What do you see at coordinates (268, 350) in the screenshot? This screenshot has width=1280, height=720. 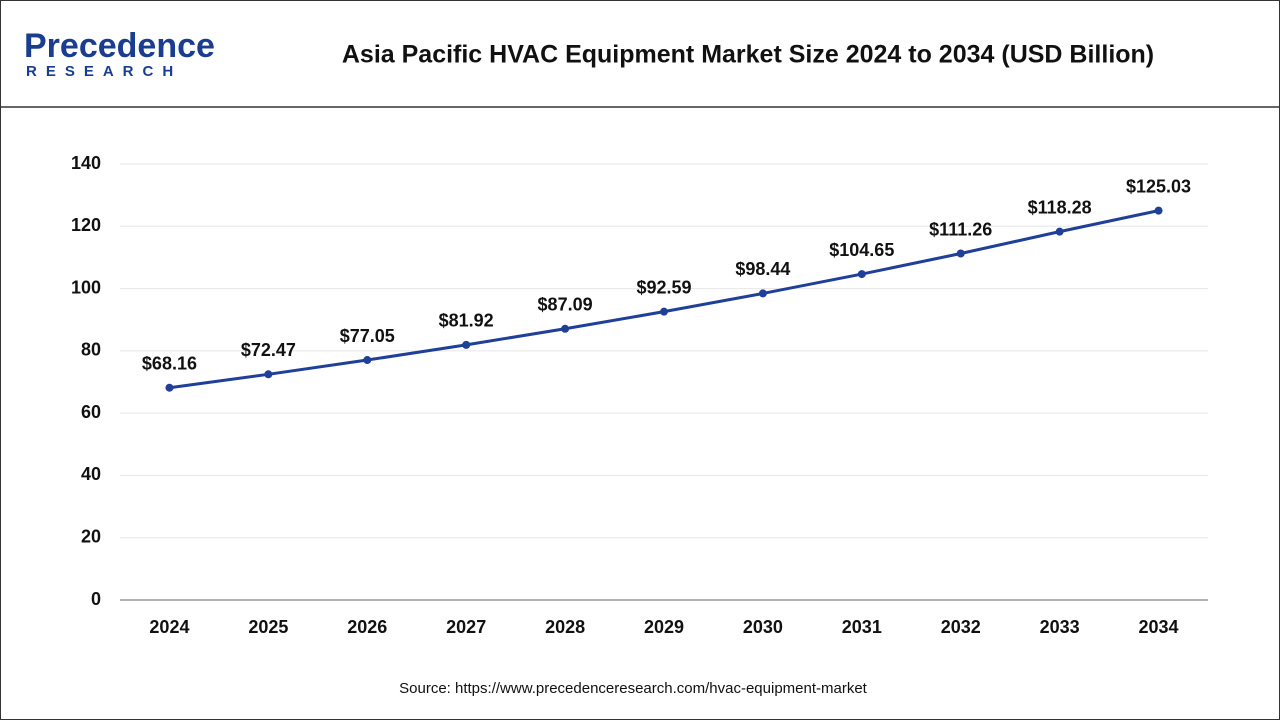 I see `value-label: $72.47` at bounding box center [268, 350].